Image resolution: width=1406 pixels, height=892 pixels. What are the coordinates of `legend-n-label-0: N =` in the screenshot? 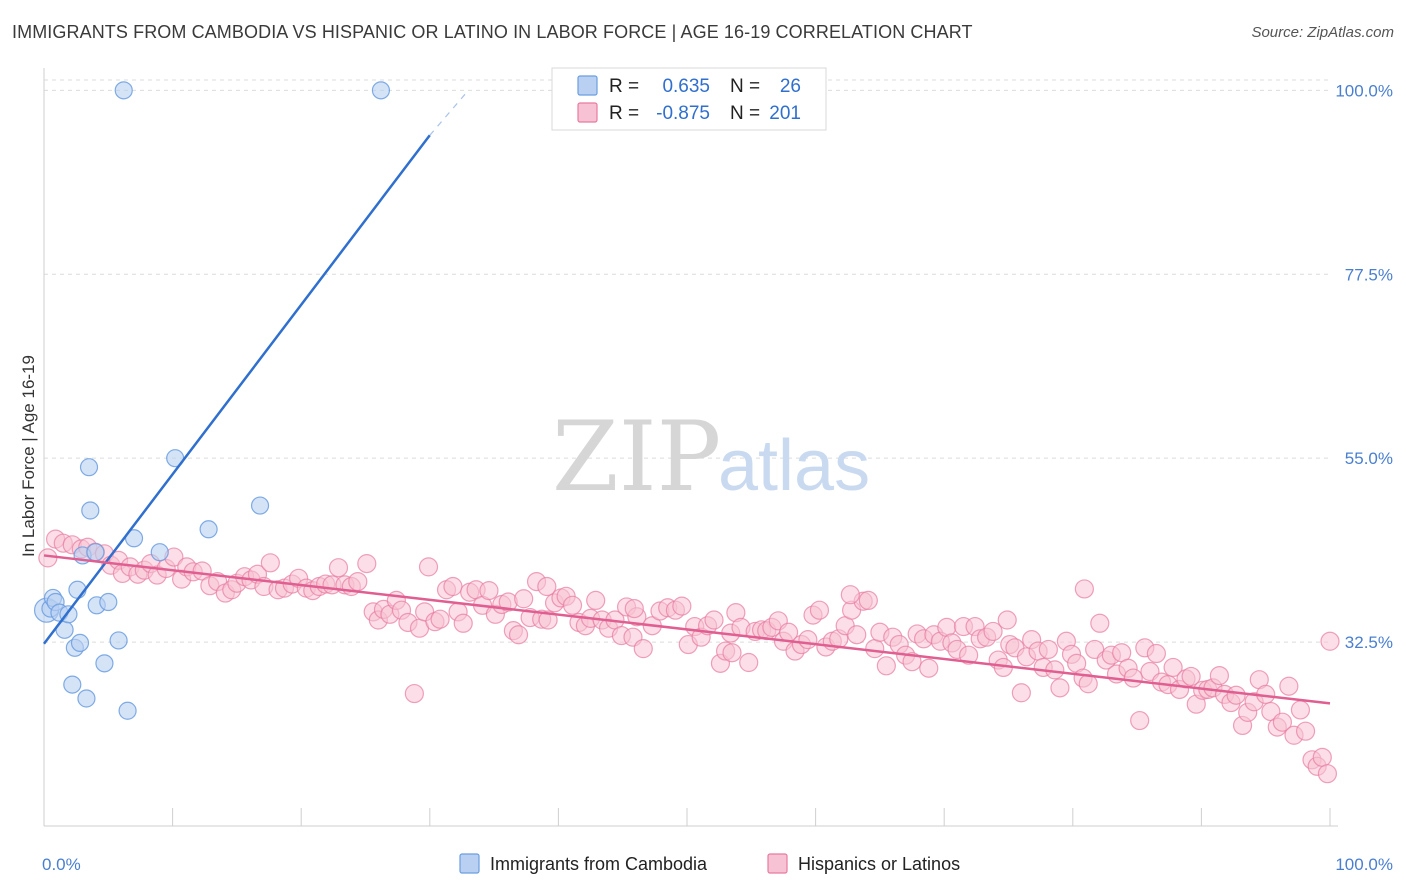 It's located at (745, 86).